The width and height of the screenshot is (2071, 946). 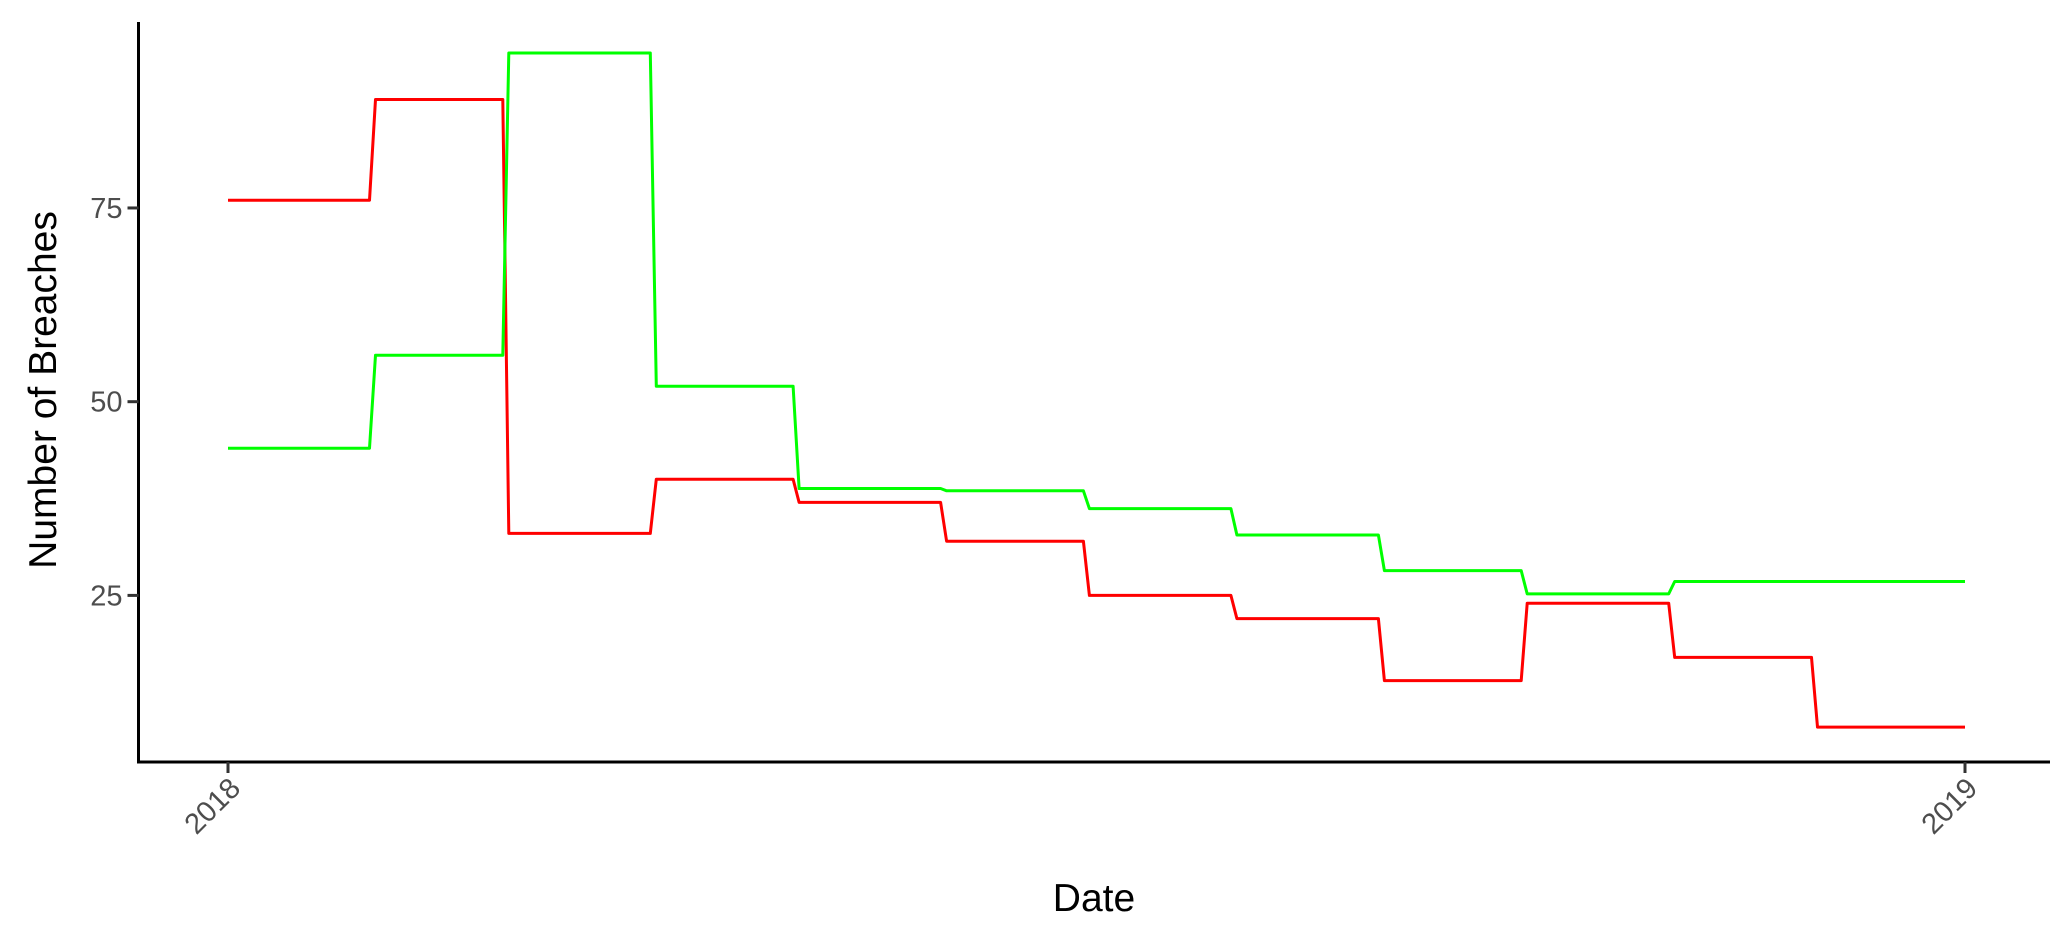 What do you see at coordinates (106, 403) in the screenshot?
I see `y-tick-label: 50` at bounding box center [106, 403].